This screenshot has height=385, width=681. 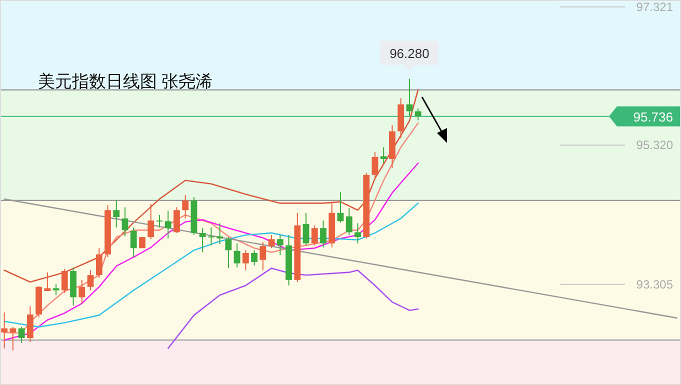 I want to click on annotation: 96.280, so click(x=410, y=53).